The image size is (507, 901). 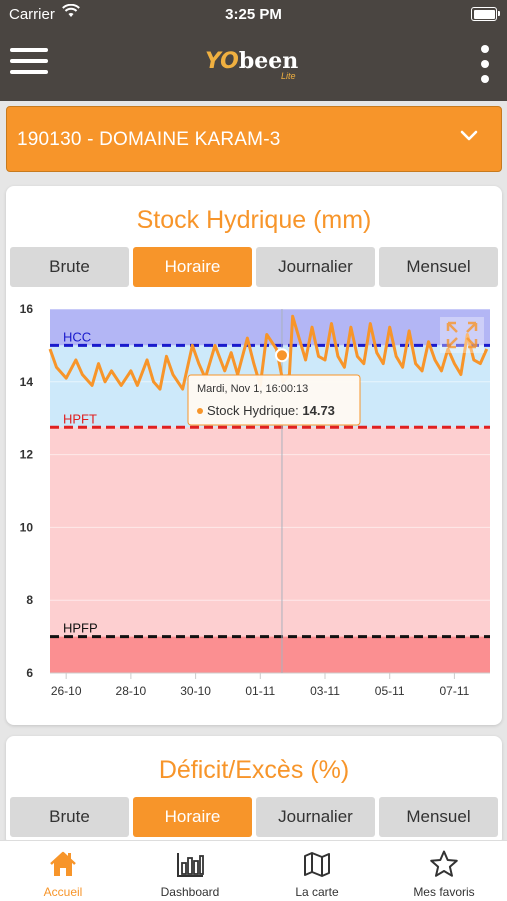 I want to click on expand-icon-bg, so click(x=462, y=335).